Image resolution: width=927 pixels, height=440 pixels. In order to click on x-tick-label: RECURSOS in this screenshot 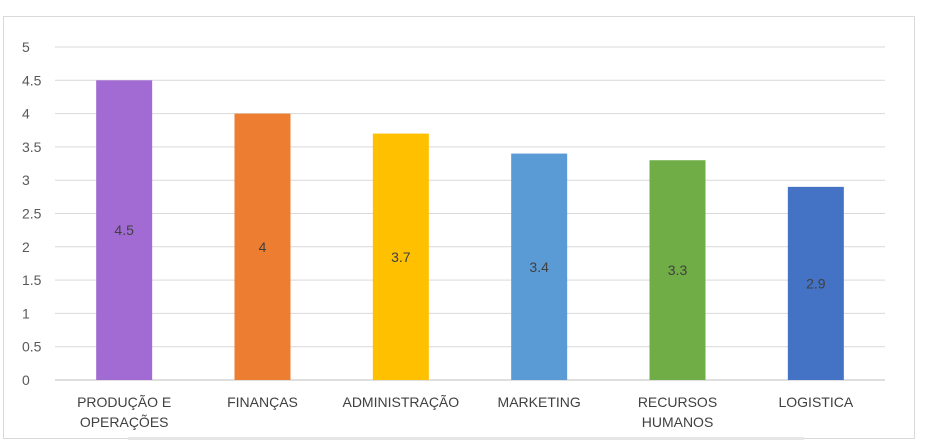, I will do `click(677, 402)`.